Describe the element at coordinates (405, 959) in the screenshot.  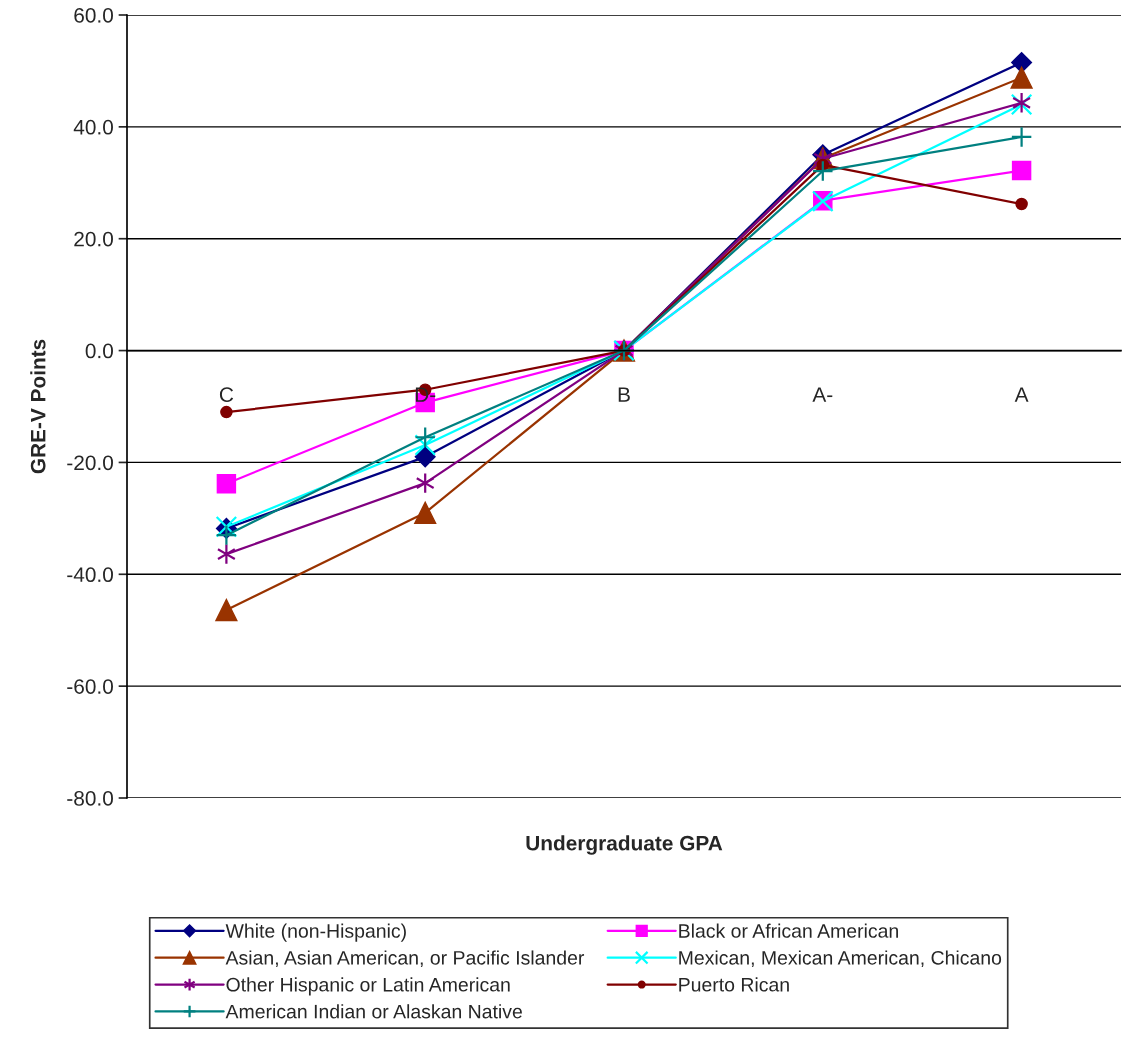
I see `legend-label: Asian, Asian American, or Pacific Islander` at that location.